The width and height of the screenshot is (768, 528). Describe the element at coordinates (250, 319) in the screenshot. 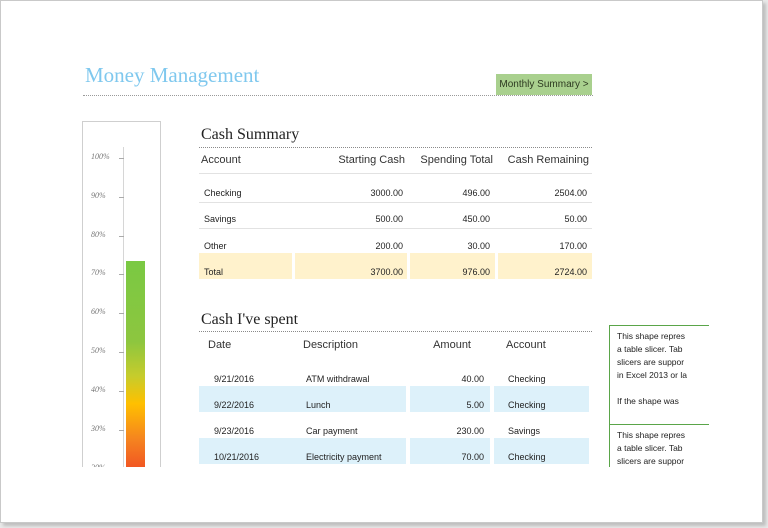

I see `cash-spent-title: Cash I've spent` at that location.